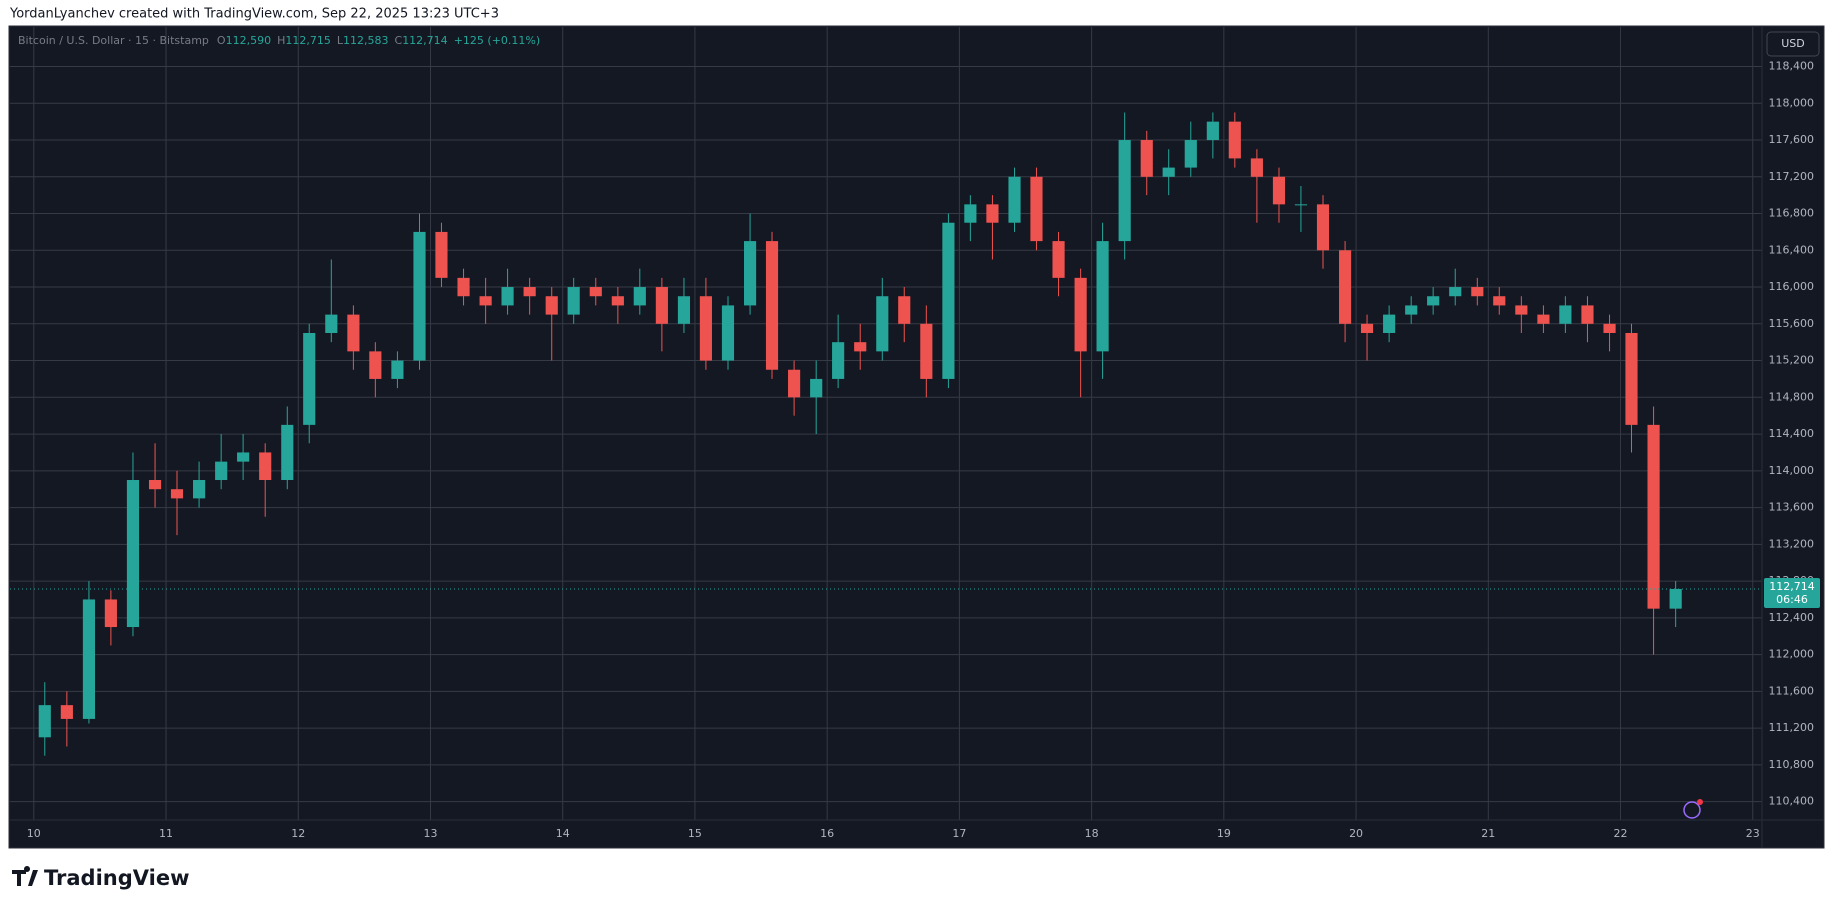  What do you see at coordinates (1792, 176) in the screenshot?
I see `y-tick-label: 117,200` at bounding box center [1792, 176].